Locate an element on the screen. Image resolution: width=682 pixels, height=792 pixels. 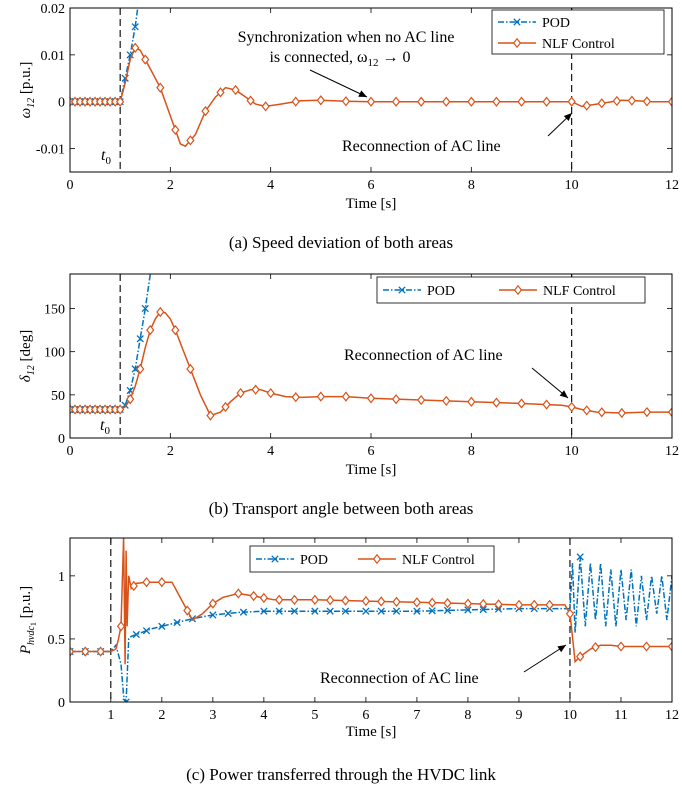
x-tick-label: 7 is located at coordinates (416, 715).